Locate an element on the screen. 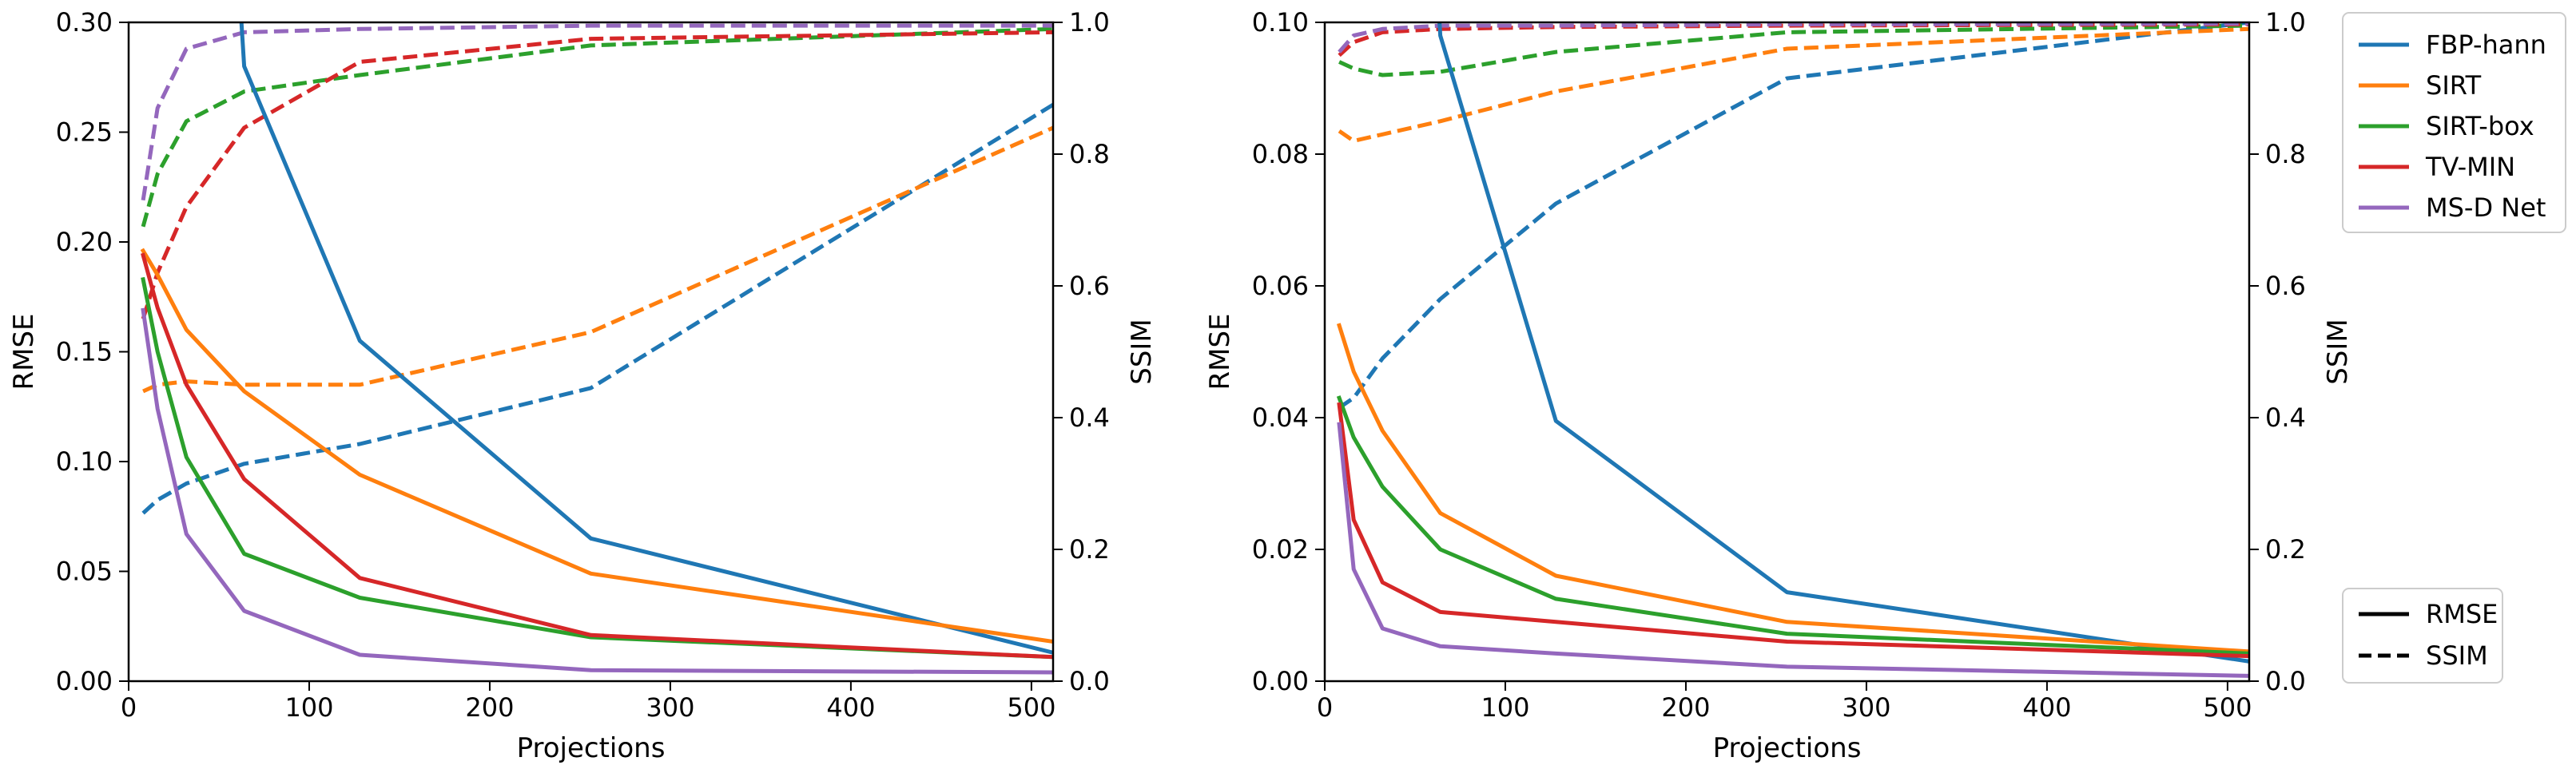 This screenshot has width=2576, height=769. legend-label: SIRT-box is located at coordinates (2480, 126).